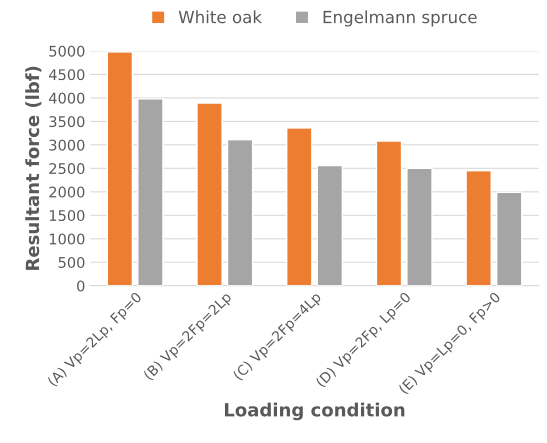  What do you see at coordinates (66, 74) in the screenshot?
I see `y-tick-label: 4500` at bounding box center [66, 74].